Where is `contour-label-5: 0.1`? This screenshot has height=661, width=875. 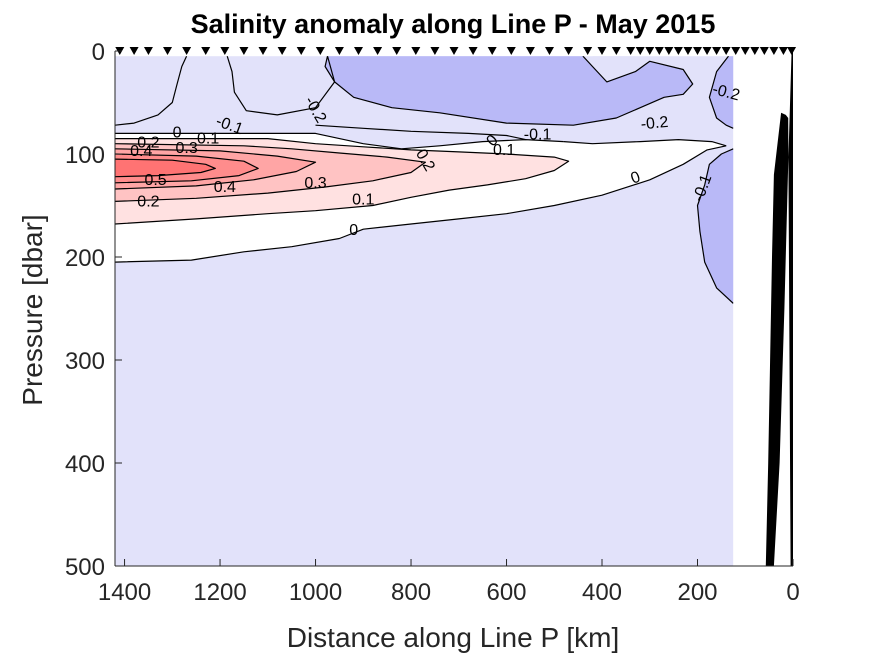
contour-label-5: 0.1 is located at coordinates (504, 150).